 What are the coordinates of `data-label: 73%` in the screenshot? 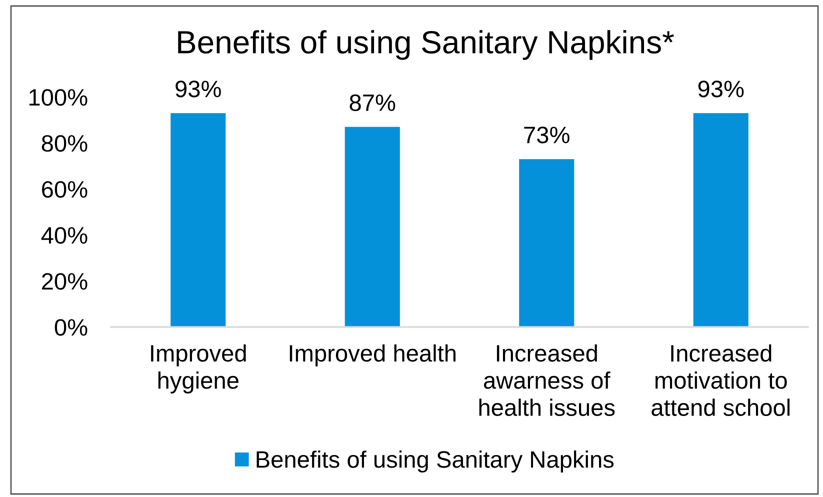 It's located at (547, 135).